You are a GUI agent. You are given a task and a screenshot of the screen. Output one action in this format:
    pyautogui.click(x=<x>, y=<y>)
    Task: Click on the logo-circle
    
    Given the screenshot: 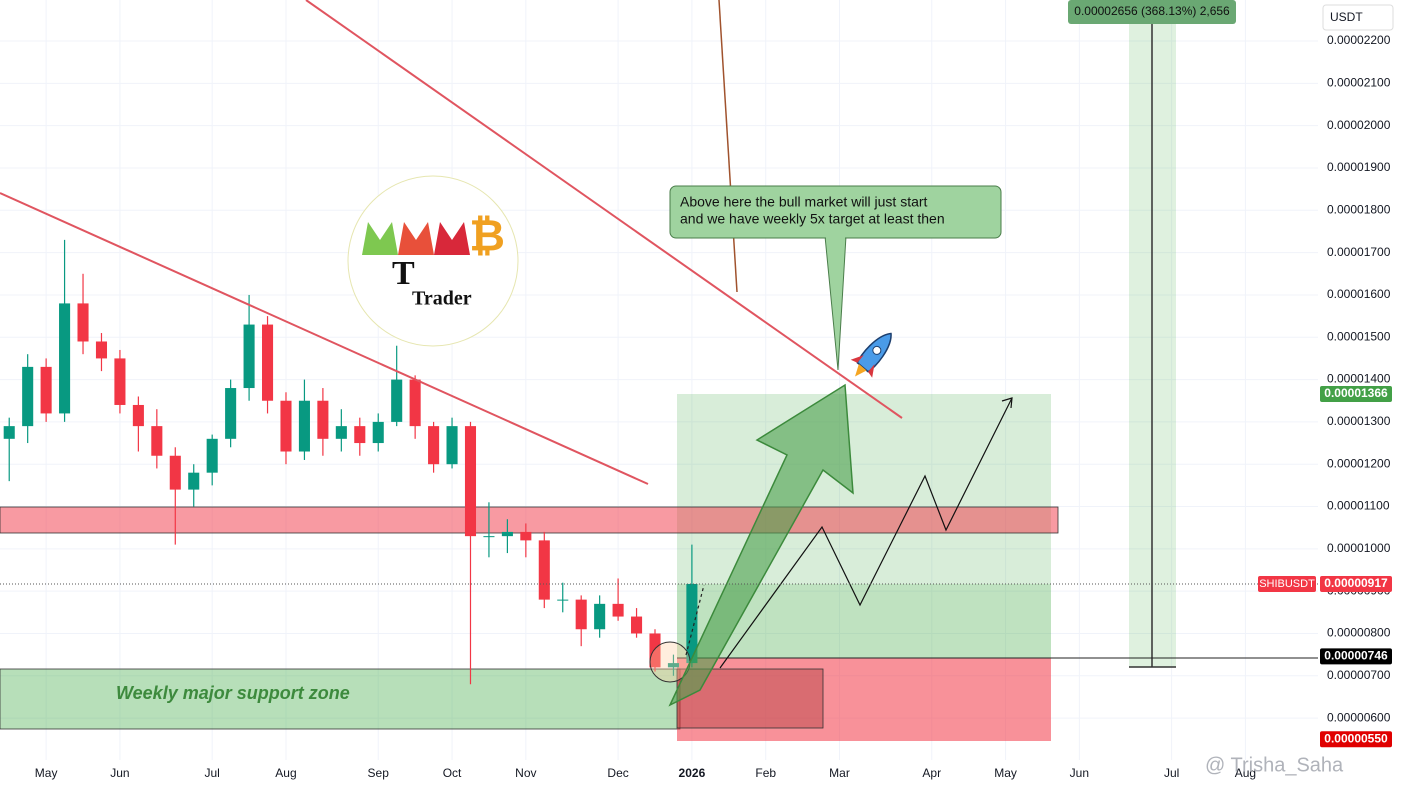 What is the action you would take?
    pyautogui.click(x=433, y=261)
    